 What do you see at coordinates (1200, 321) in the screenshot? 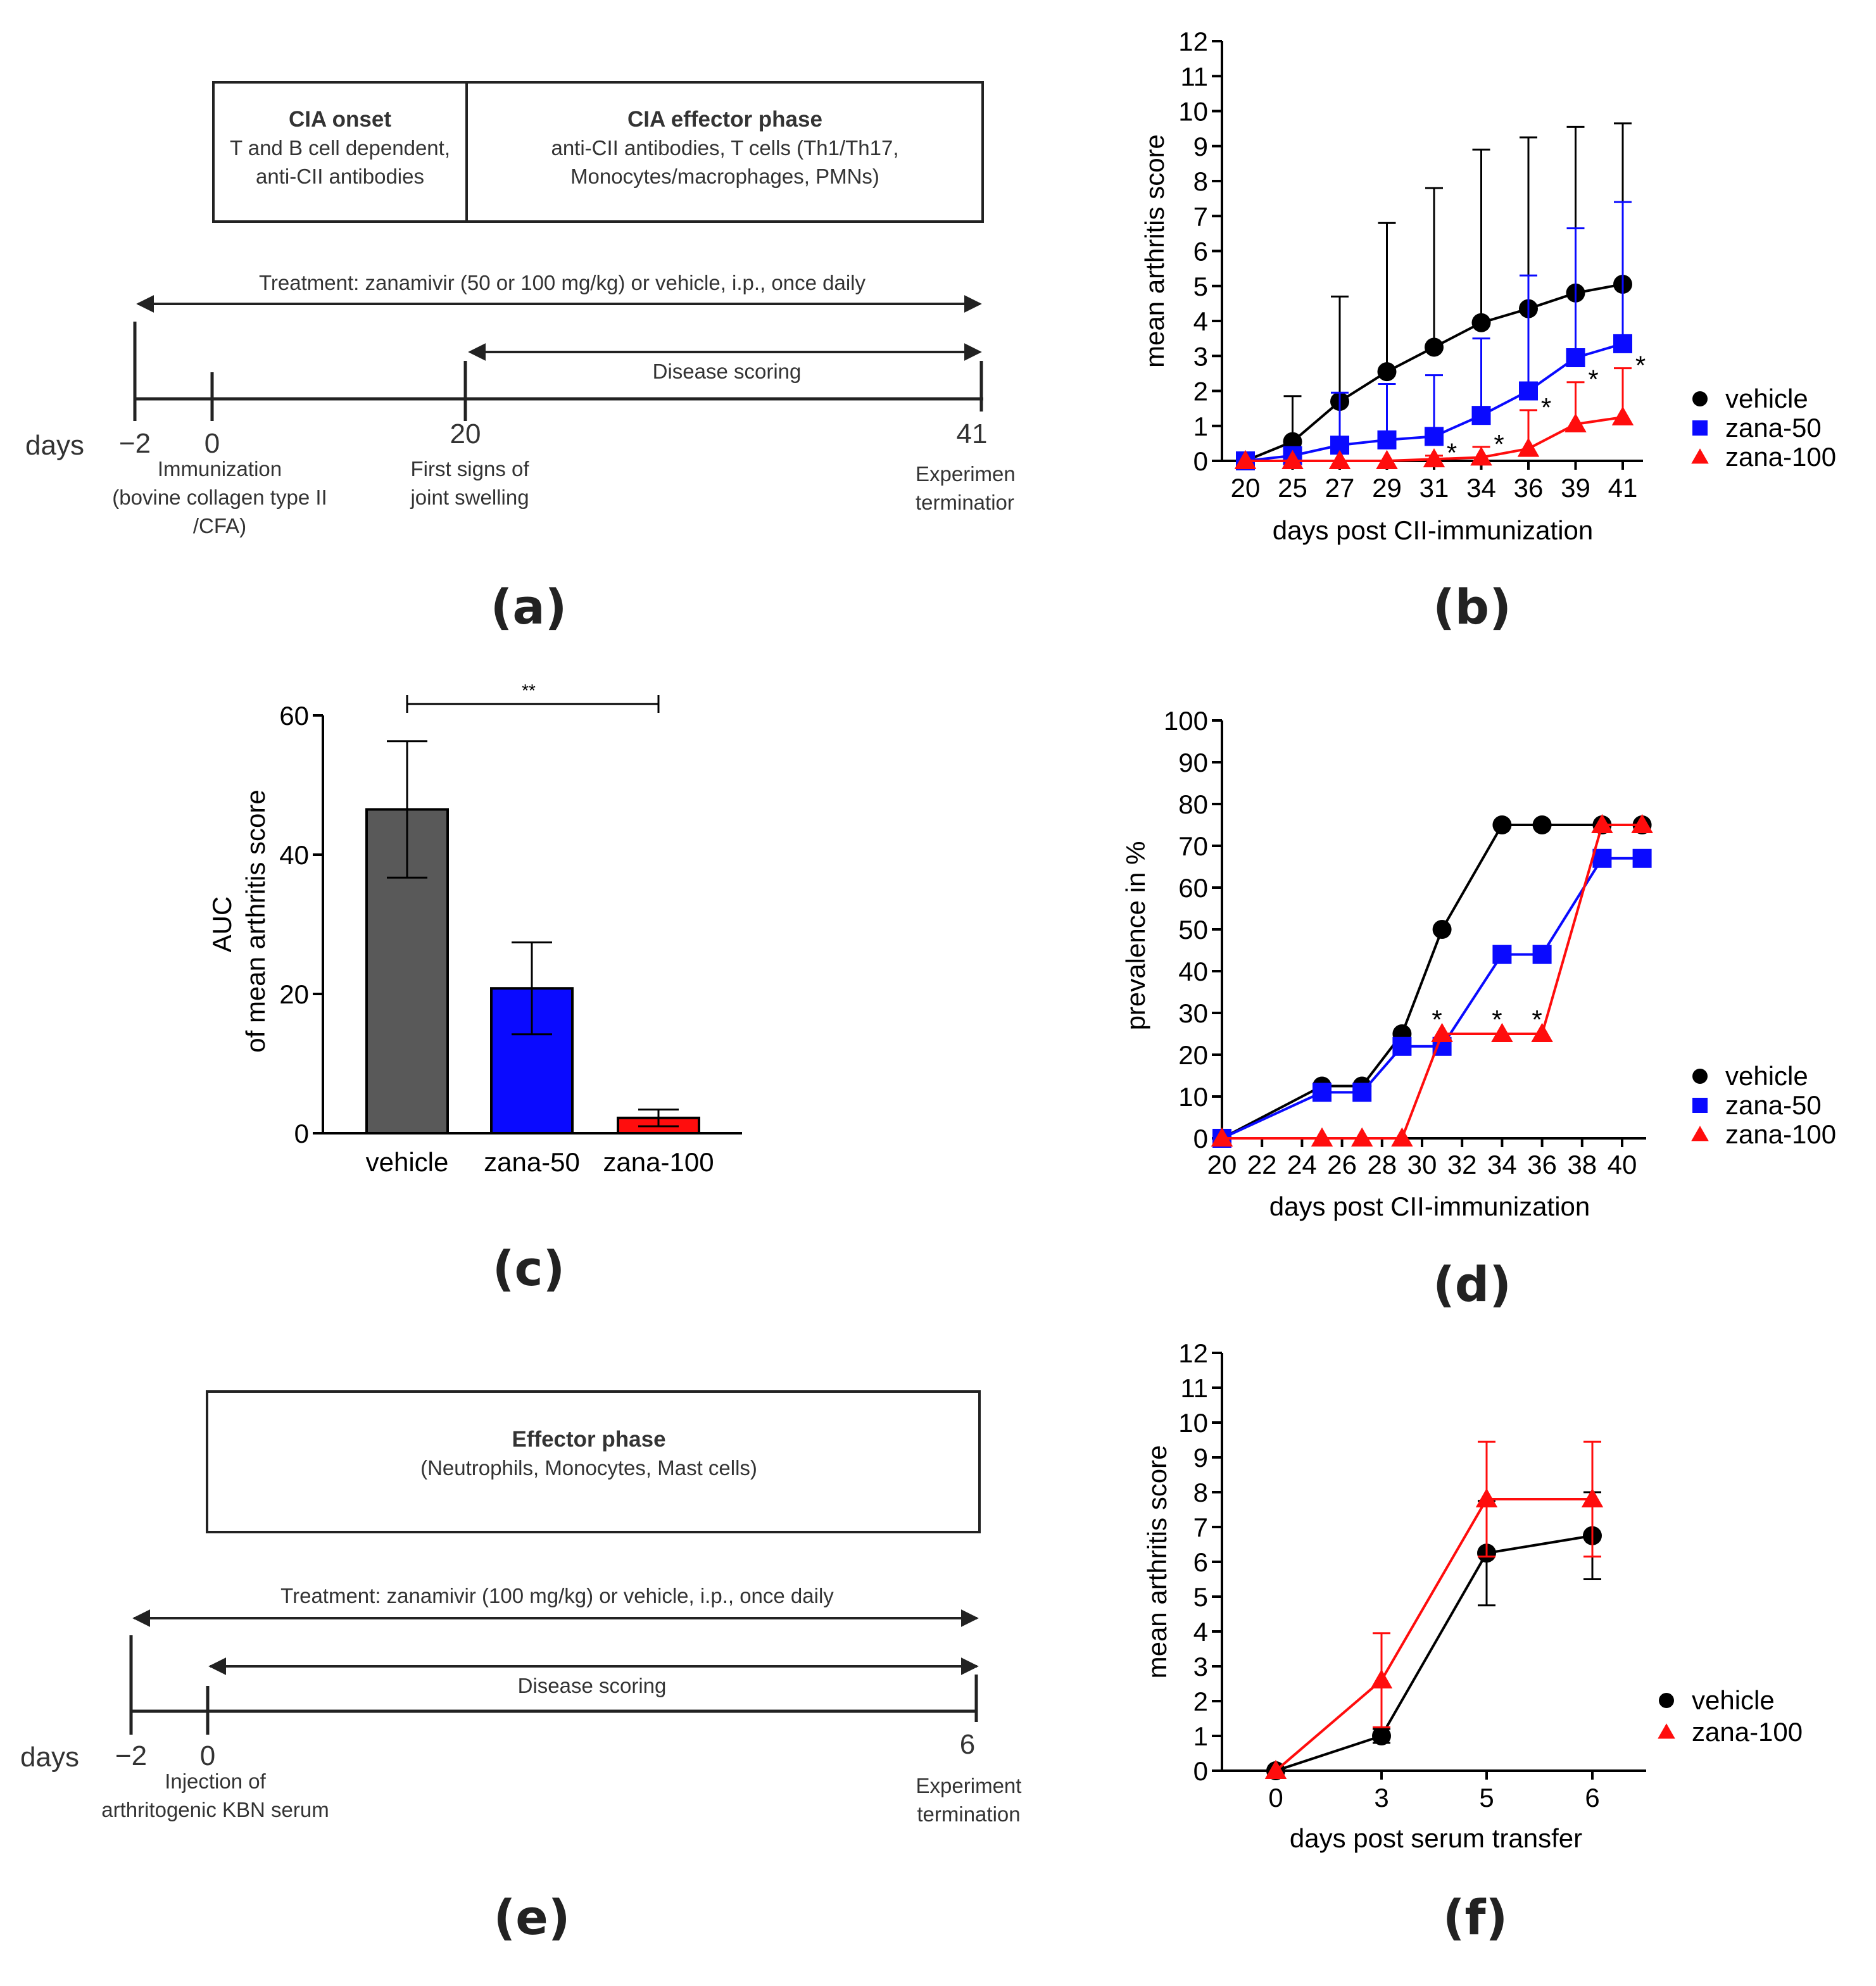
I see `b-y-tick-label: 4` at bounding box center [1200, 321].